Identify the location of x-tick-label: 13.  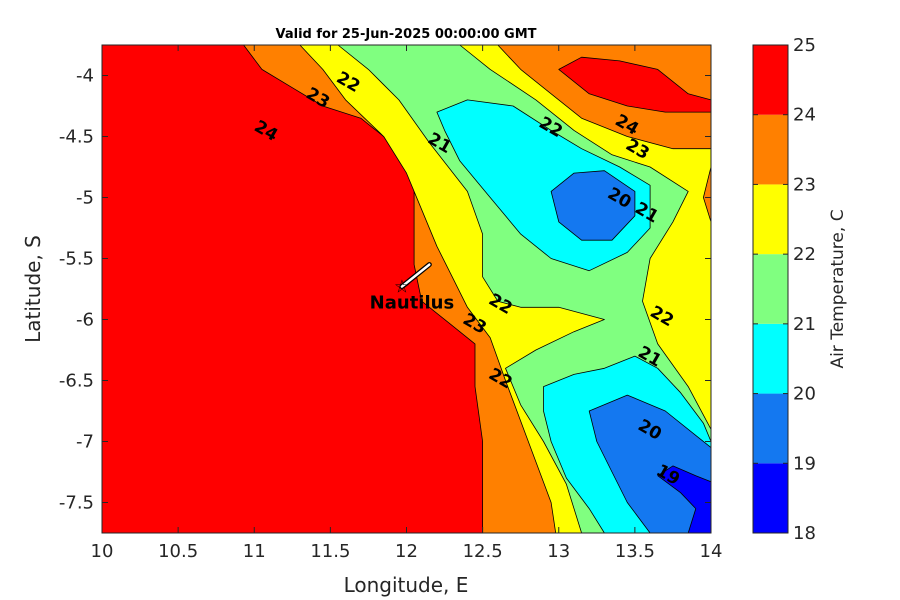
(558, 551).